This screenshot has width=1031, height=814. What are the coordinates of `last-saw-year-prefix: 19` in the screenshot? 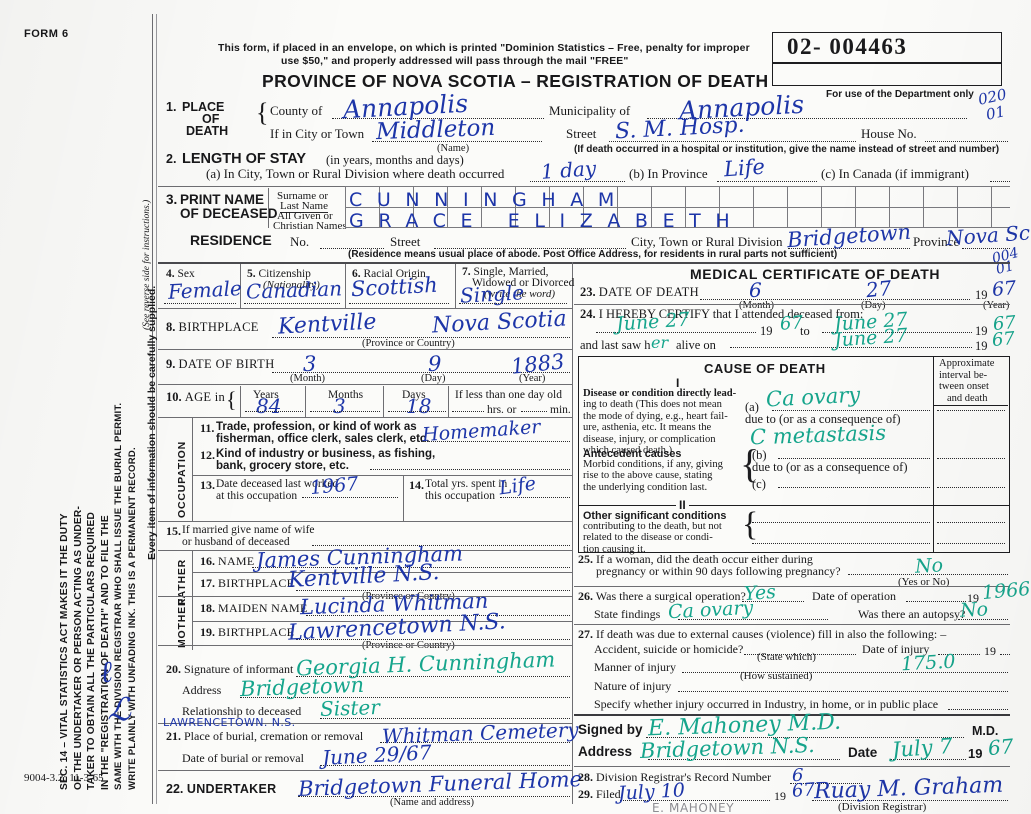 It's located at (981, 346).